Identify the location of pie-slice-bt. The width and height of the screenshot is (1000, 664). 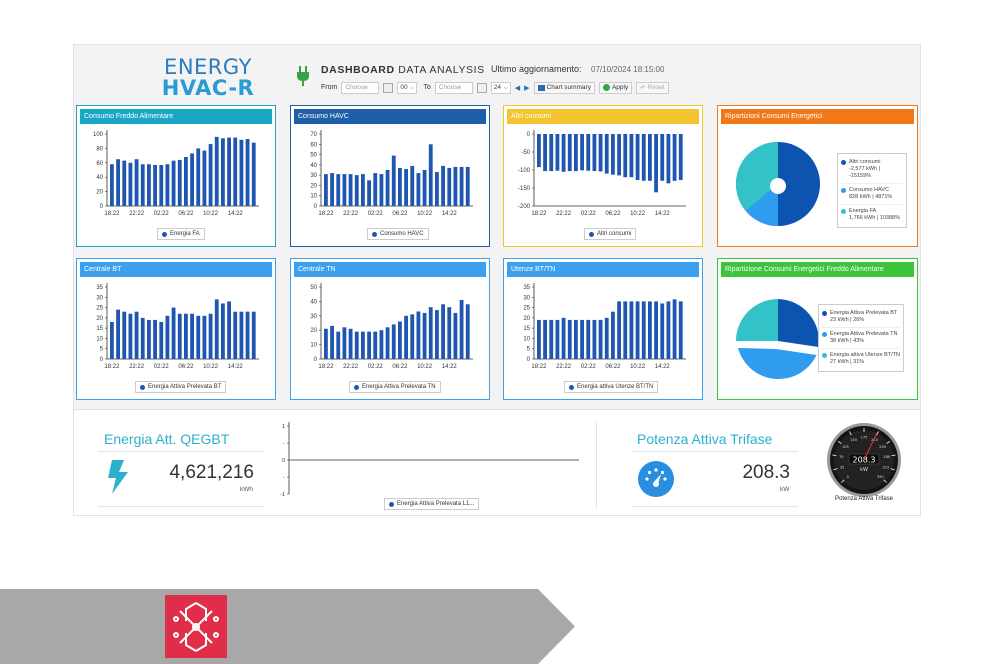
(798, 323).